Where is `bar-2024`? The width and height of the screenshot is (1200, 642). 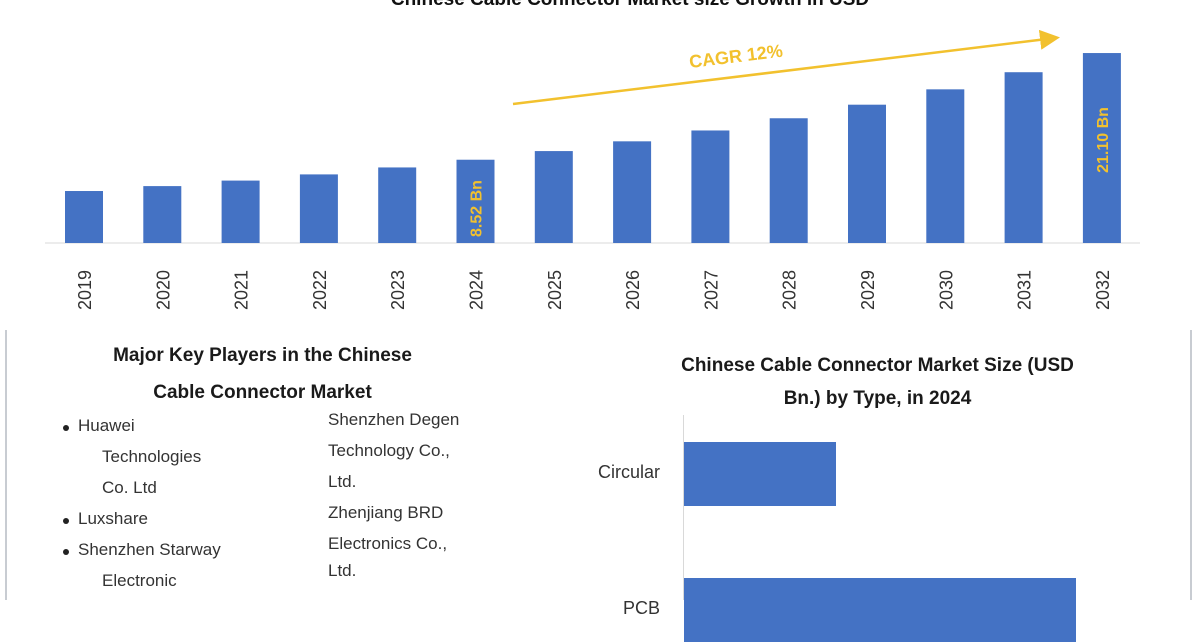
bar-2024 is located at coordinates (475, 201).